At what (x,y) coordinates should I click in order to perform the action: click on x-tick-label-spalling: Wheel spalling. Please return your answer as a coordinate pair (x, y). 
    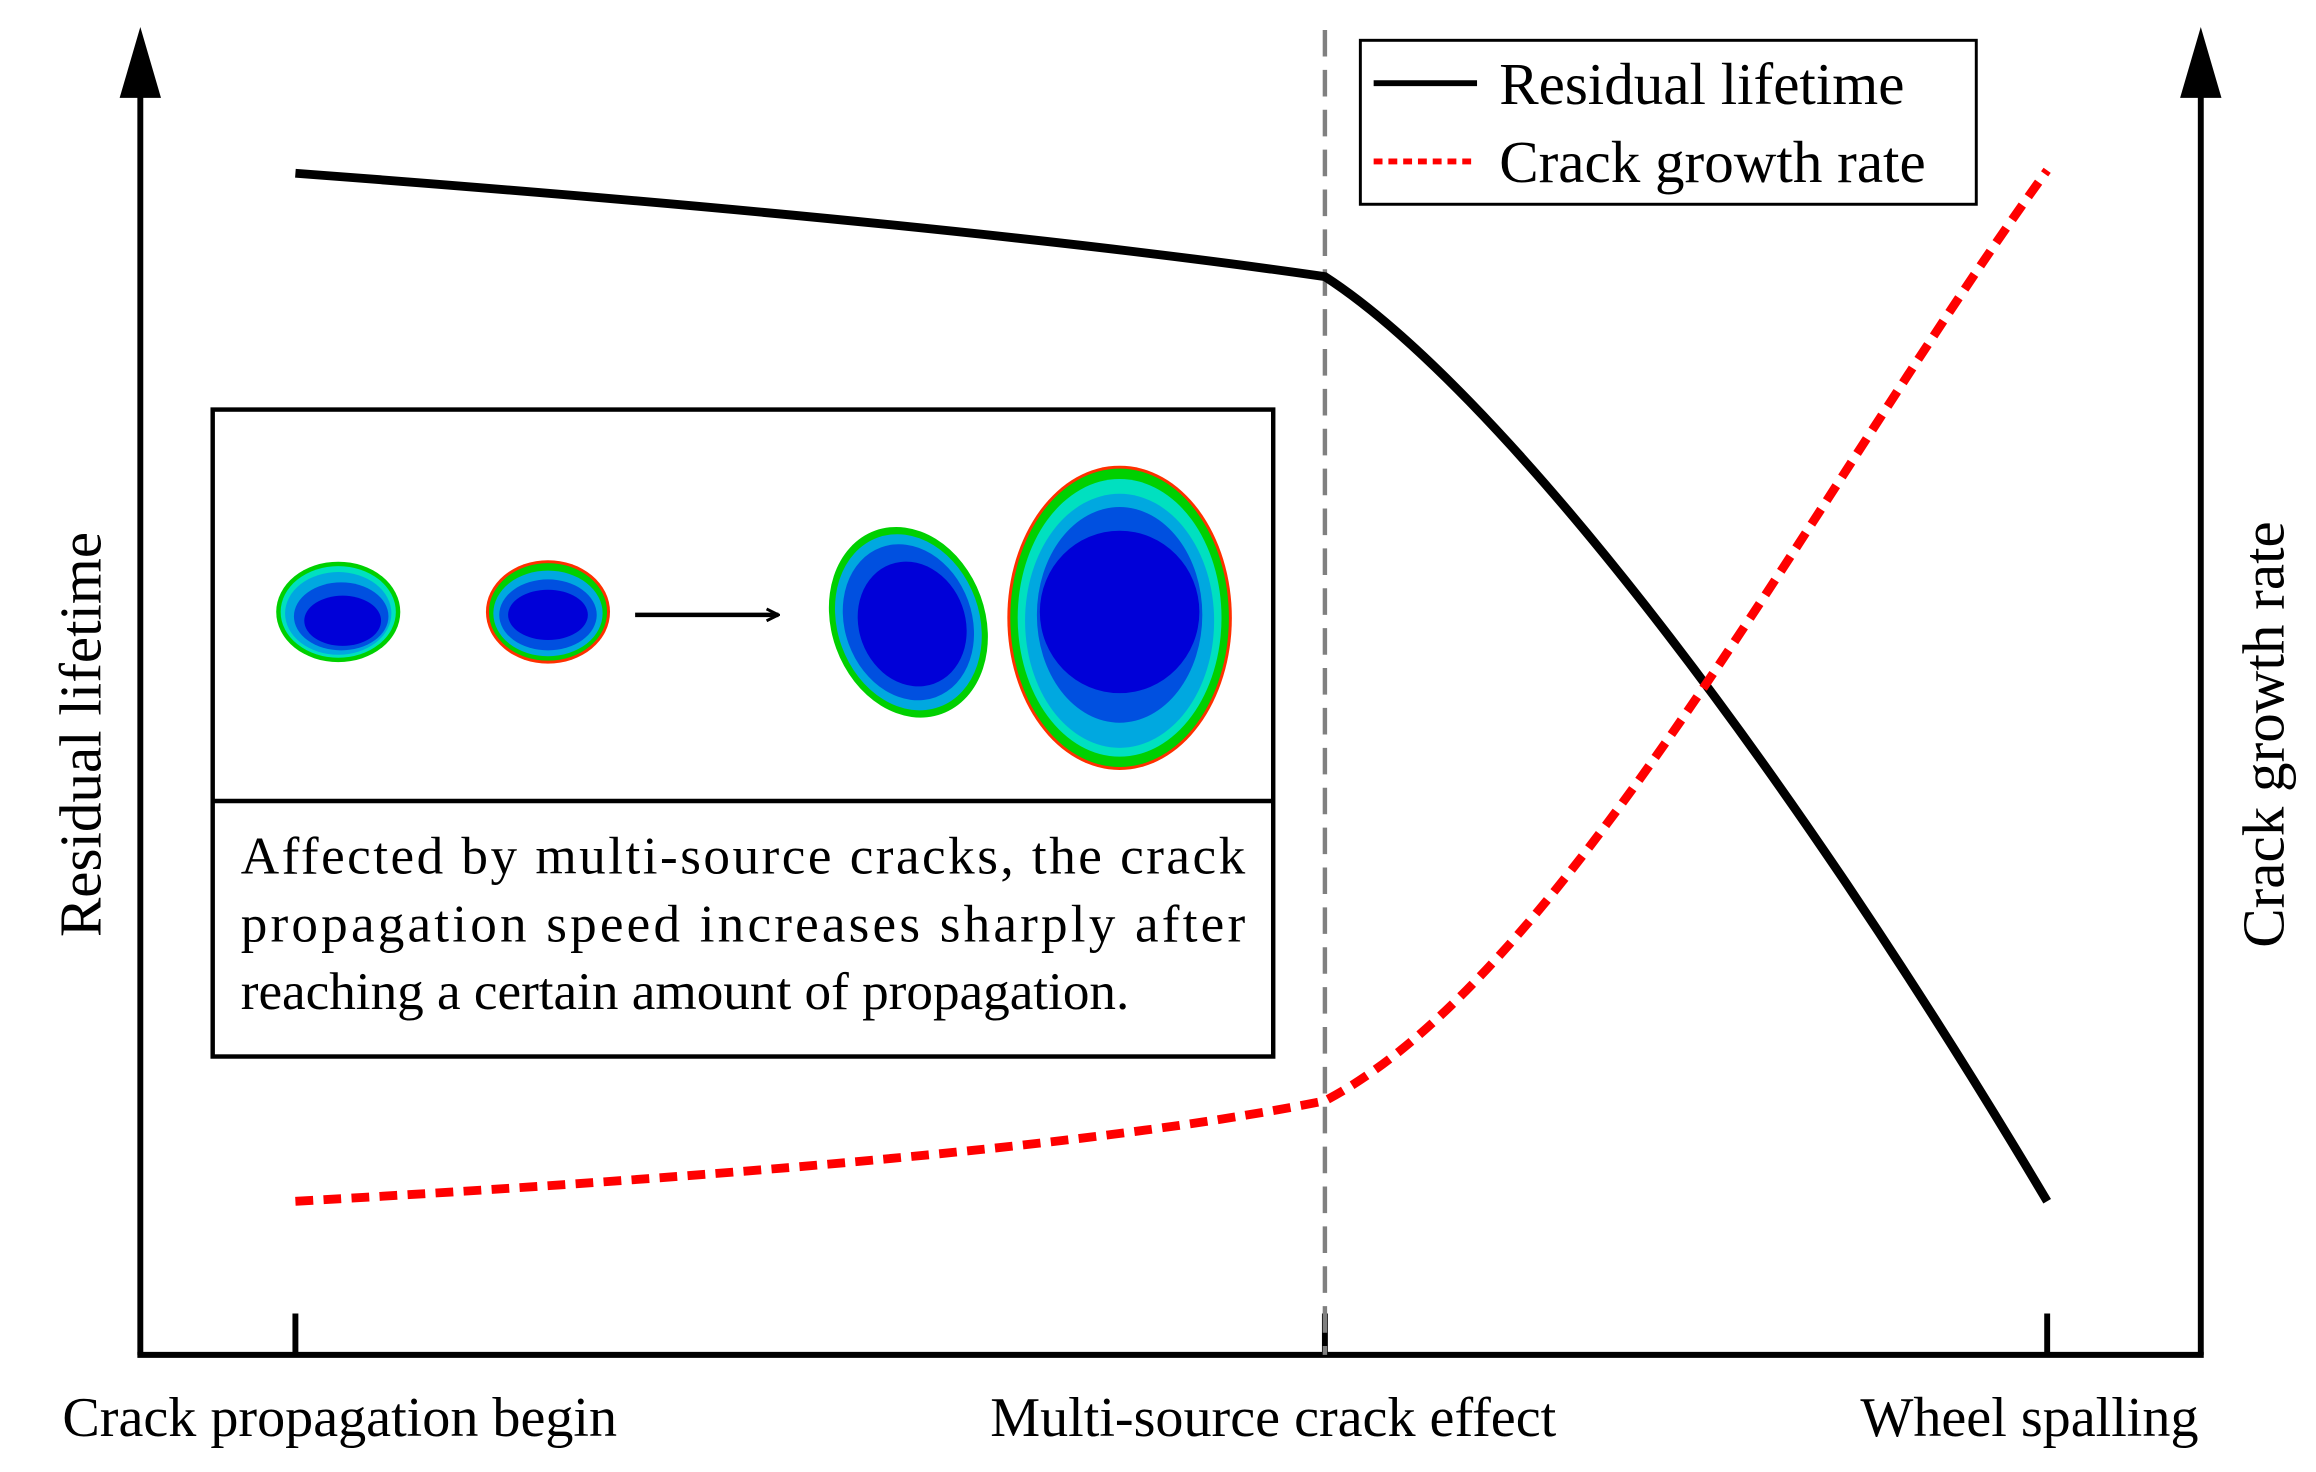
    Looking at the image, I should click on (2029, 1418).